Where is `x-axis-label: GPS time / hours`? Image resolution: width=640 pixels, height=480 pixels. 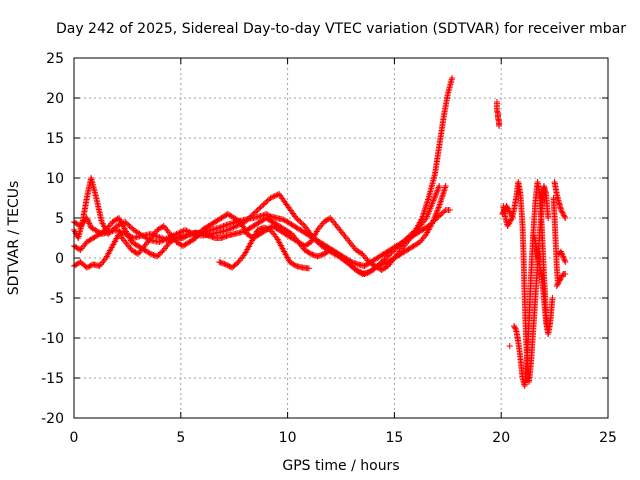 x-axis-label: GPS time / hours is located at coordinates (340, 466).